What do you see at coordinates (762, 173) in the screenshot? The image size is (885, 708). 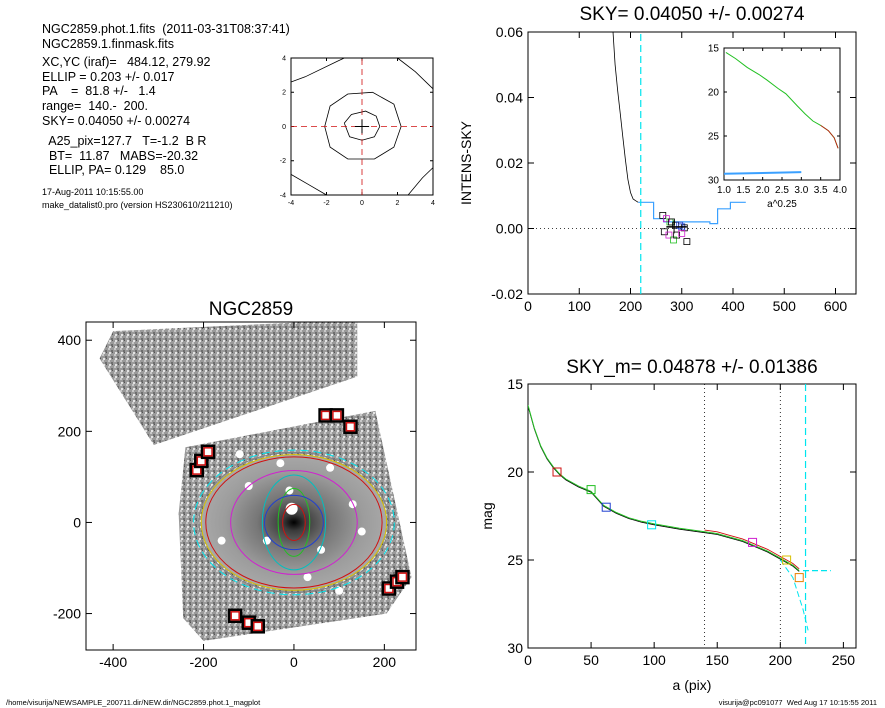 I see `inset-sky-band` at bounding box center [762, 173].